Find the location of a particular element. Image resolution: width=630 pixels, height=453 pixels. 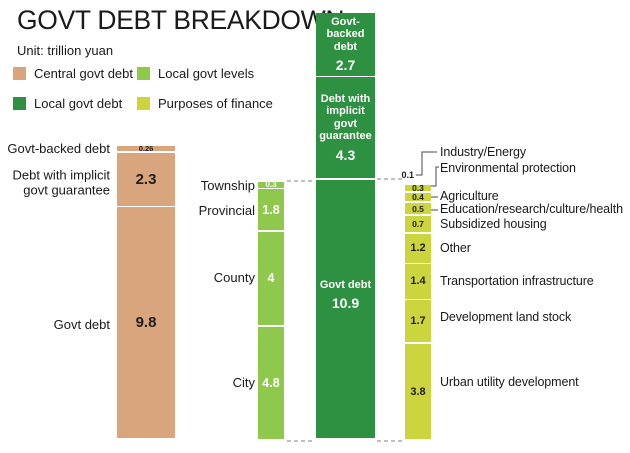

label-urban-utility-development: Urban utility development is located at coordinates (509, 381).